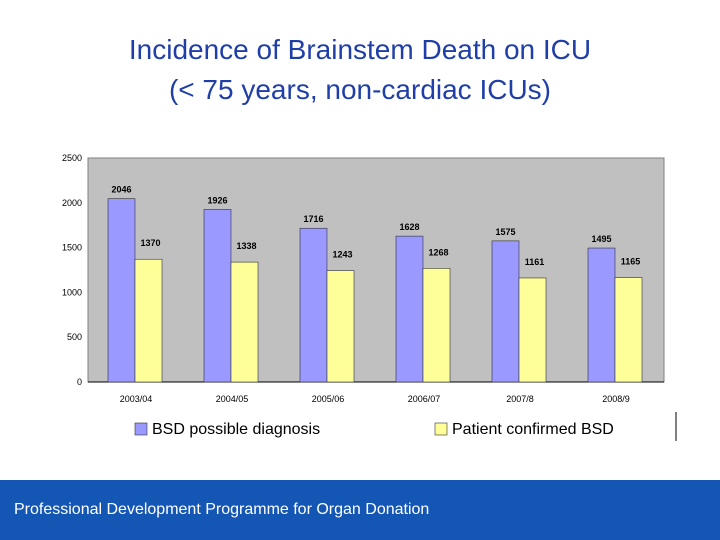 Image resolution: width=720 pixels, height=540 pixels. What do you see at coordinates (72, 292) in the screenshot?
I see `y-tick-label: 1000` at bounding box center [72, 292].